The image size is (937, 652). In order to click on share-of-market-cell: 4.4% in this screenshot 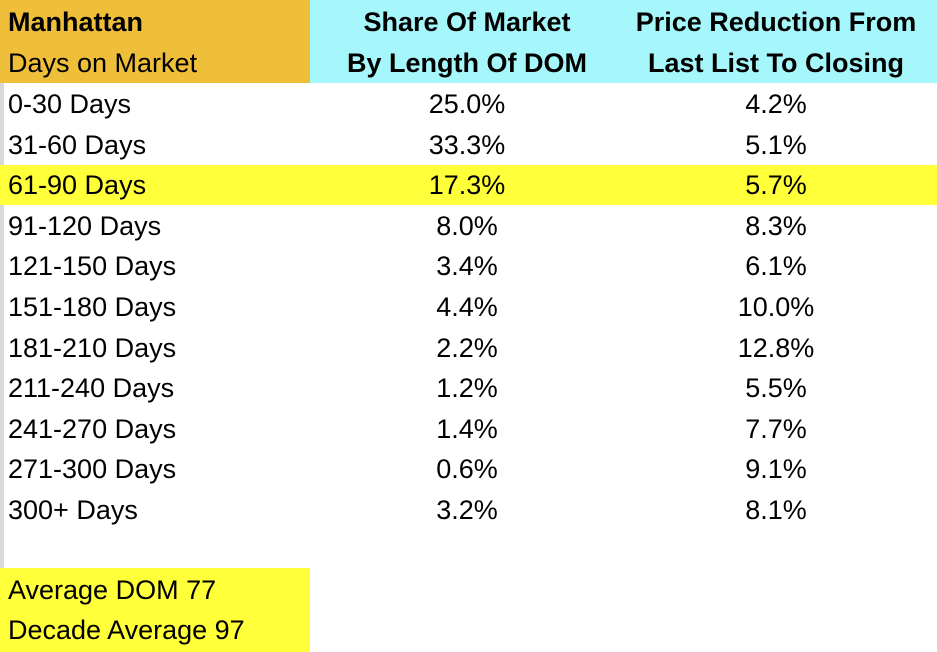, I will do `click(467, 307)`.